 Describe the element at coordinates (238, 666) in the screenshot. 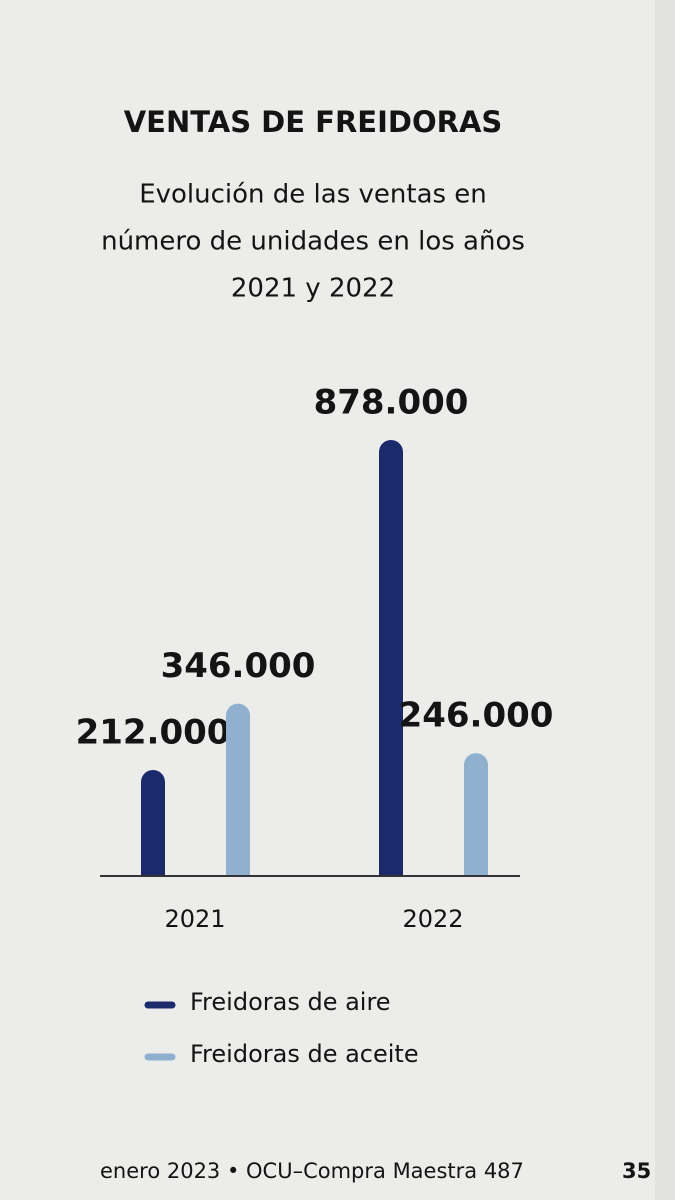

I see `value-label: 346.000` at that location.